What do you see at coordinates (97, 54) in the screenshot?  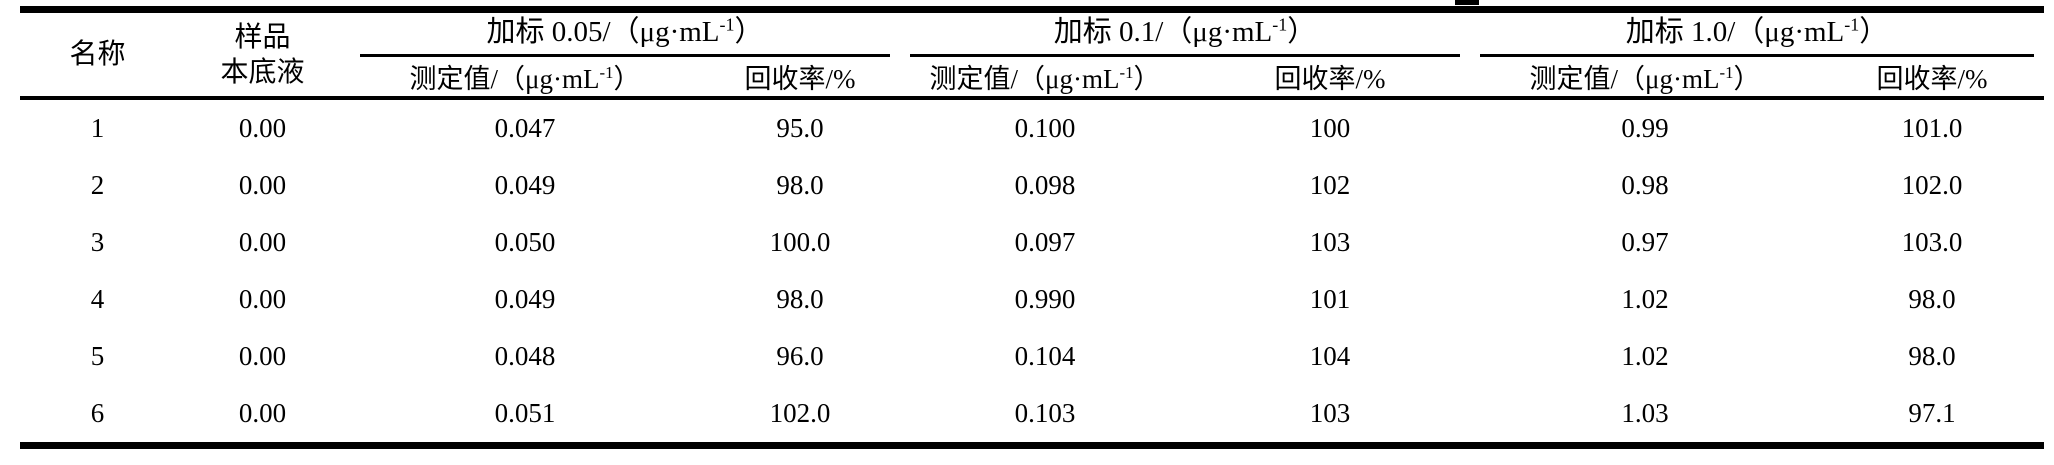 I see `col-header-name: 名称` at bounding box center [97, 54].